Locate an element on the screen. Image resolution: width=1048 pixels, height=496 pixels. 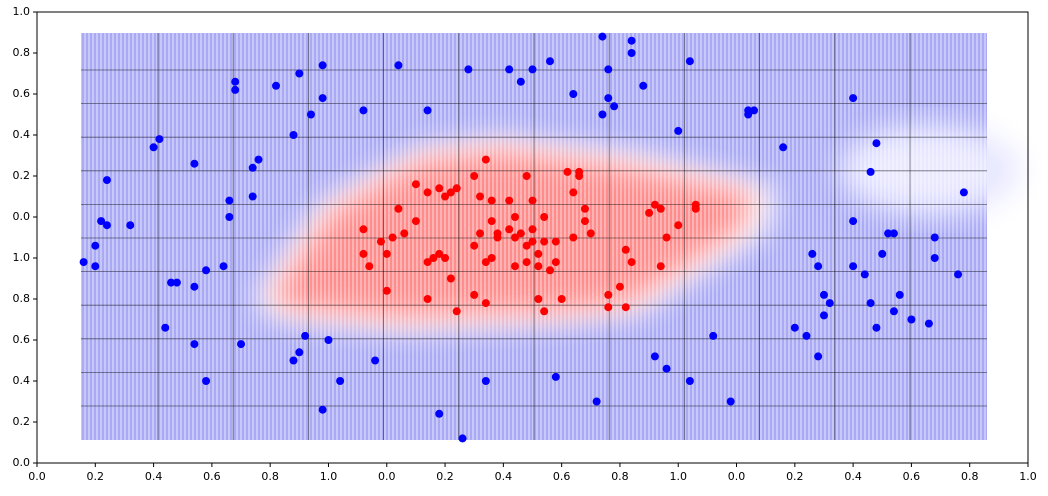
x-tick-label: 0.8 is located at coordinates (270, 476).